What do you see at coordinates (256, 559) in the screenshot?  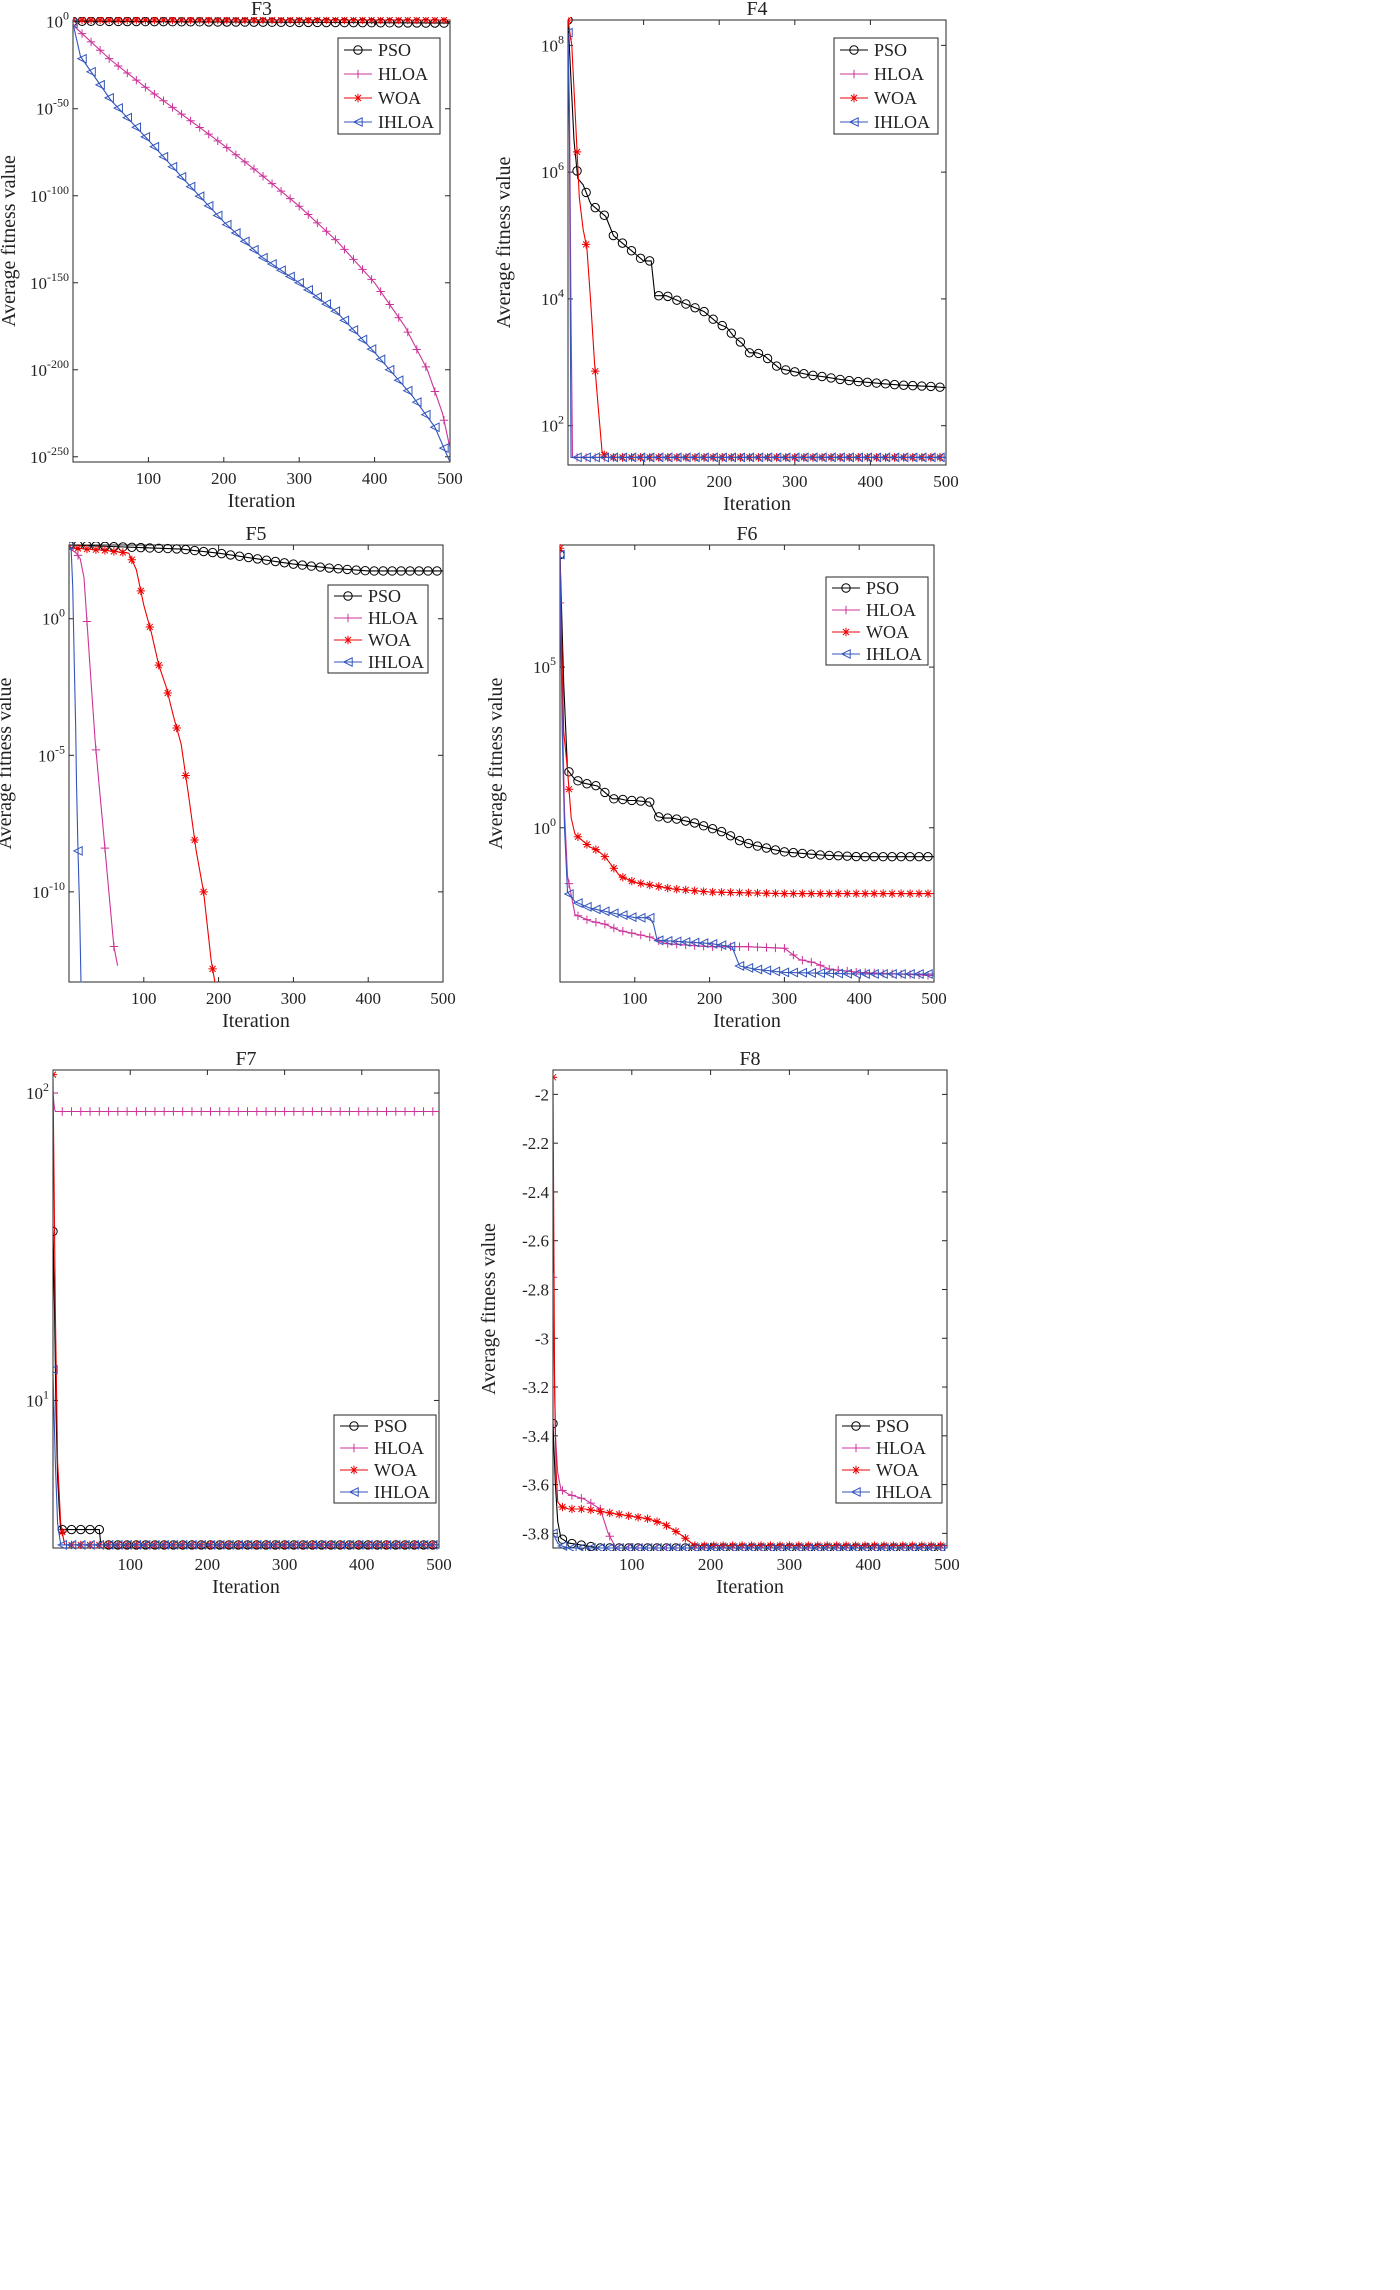 I see `series-pso` at bounding box center [256, 559].